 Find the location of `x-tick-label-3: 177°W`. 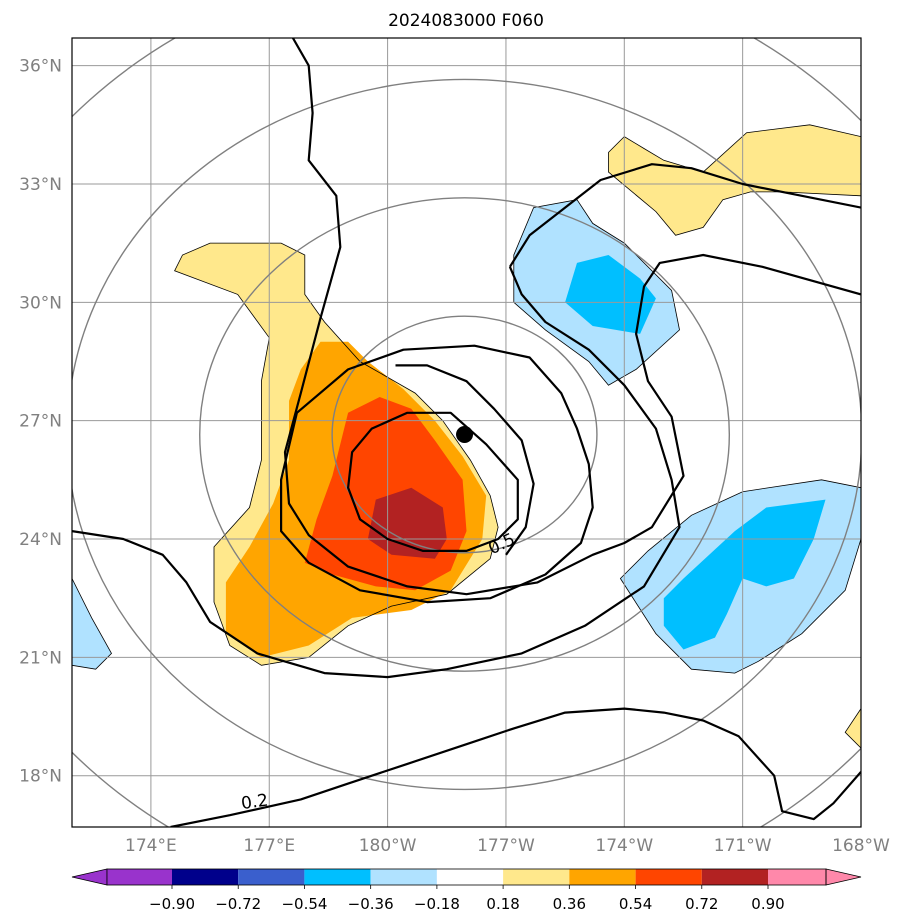

x-tick-label-3: 177°W is located at coordinates (506, 846).